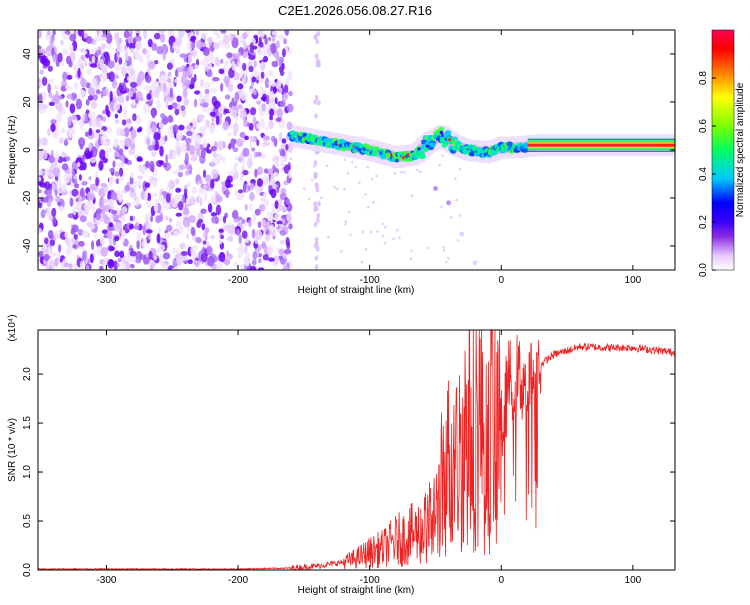 The width and height of the screenshot is (750, 605). What do you see at coordinates (27, 374) in the screenshot?
I see `y-tick-label: 2.0` at bounding box center [27, 374].